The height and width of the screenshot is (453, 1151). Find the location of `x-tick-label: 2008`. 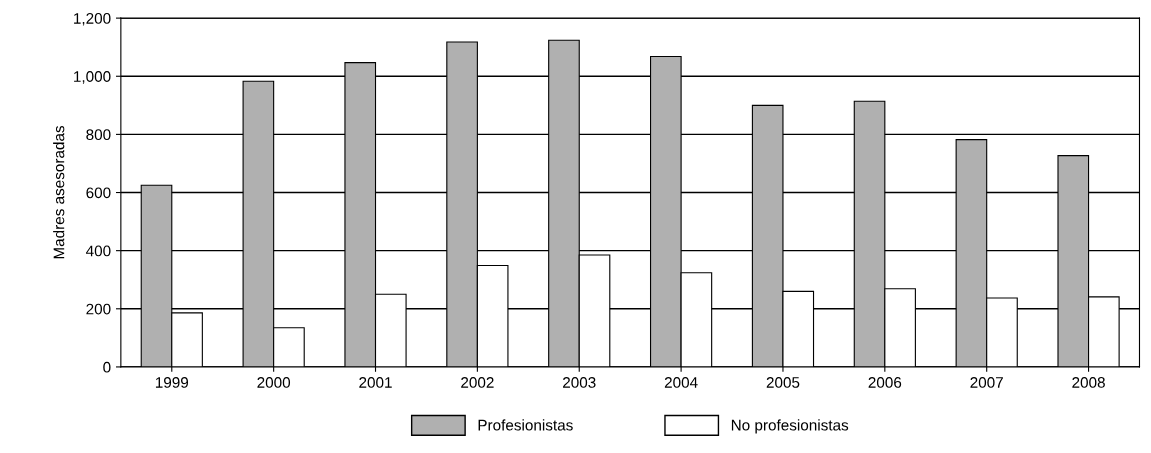

x-tick-label: 2008 is located at coordinates (1088, 382).